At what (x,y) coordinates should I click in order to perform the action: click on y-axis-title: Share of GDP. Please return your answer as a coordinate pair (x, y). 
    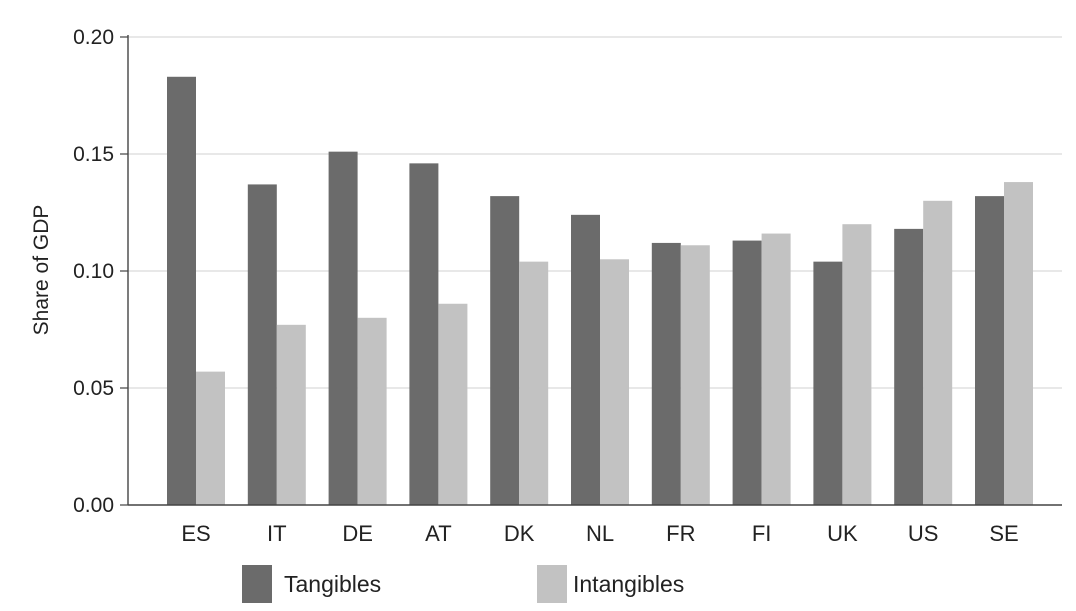
    Looking at the image, I should click on (41, 270).